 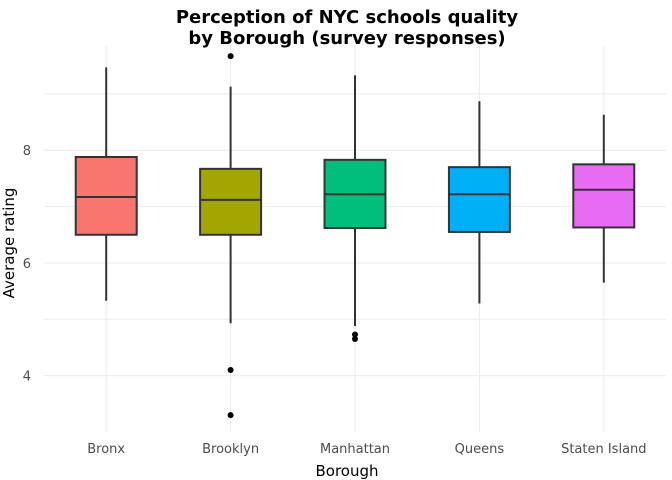 I want to click on y-axis-ticks: 4 6 8, so click(x=27, y=264).